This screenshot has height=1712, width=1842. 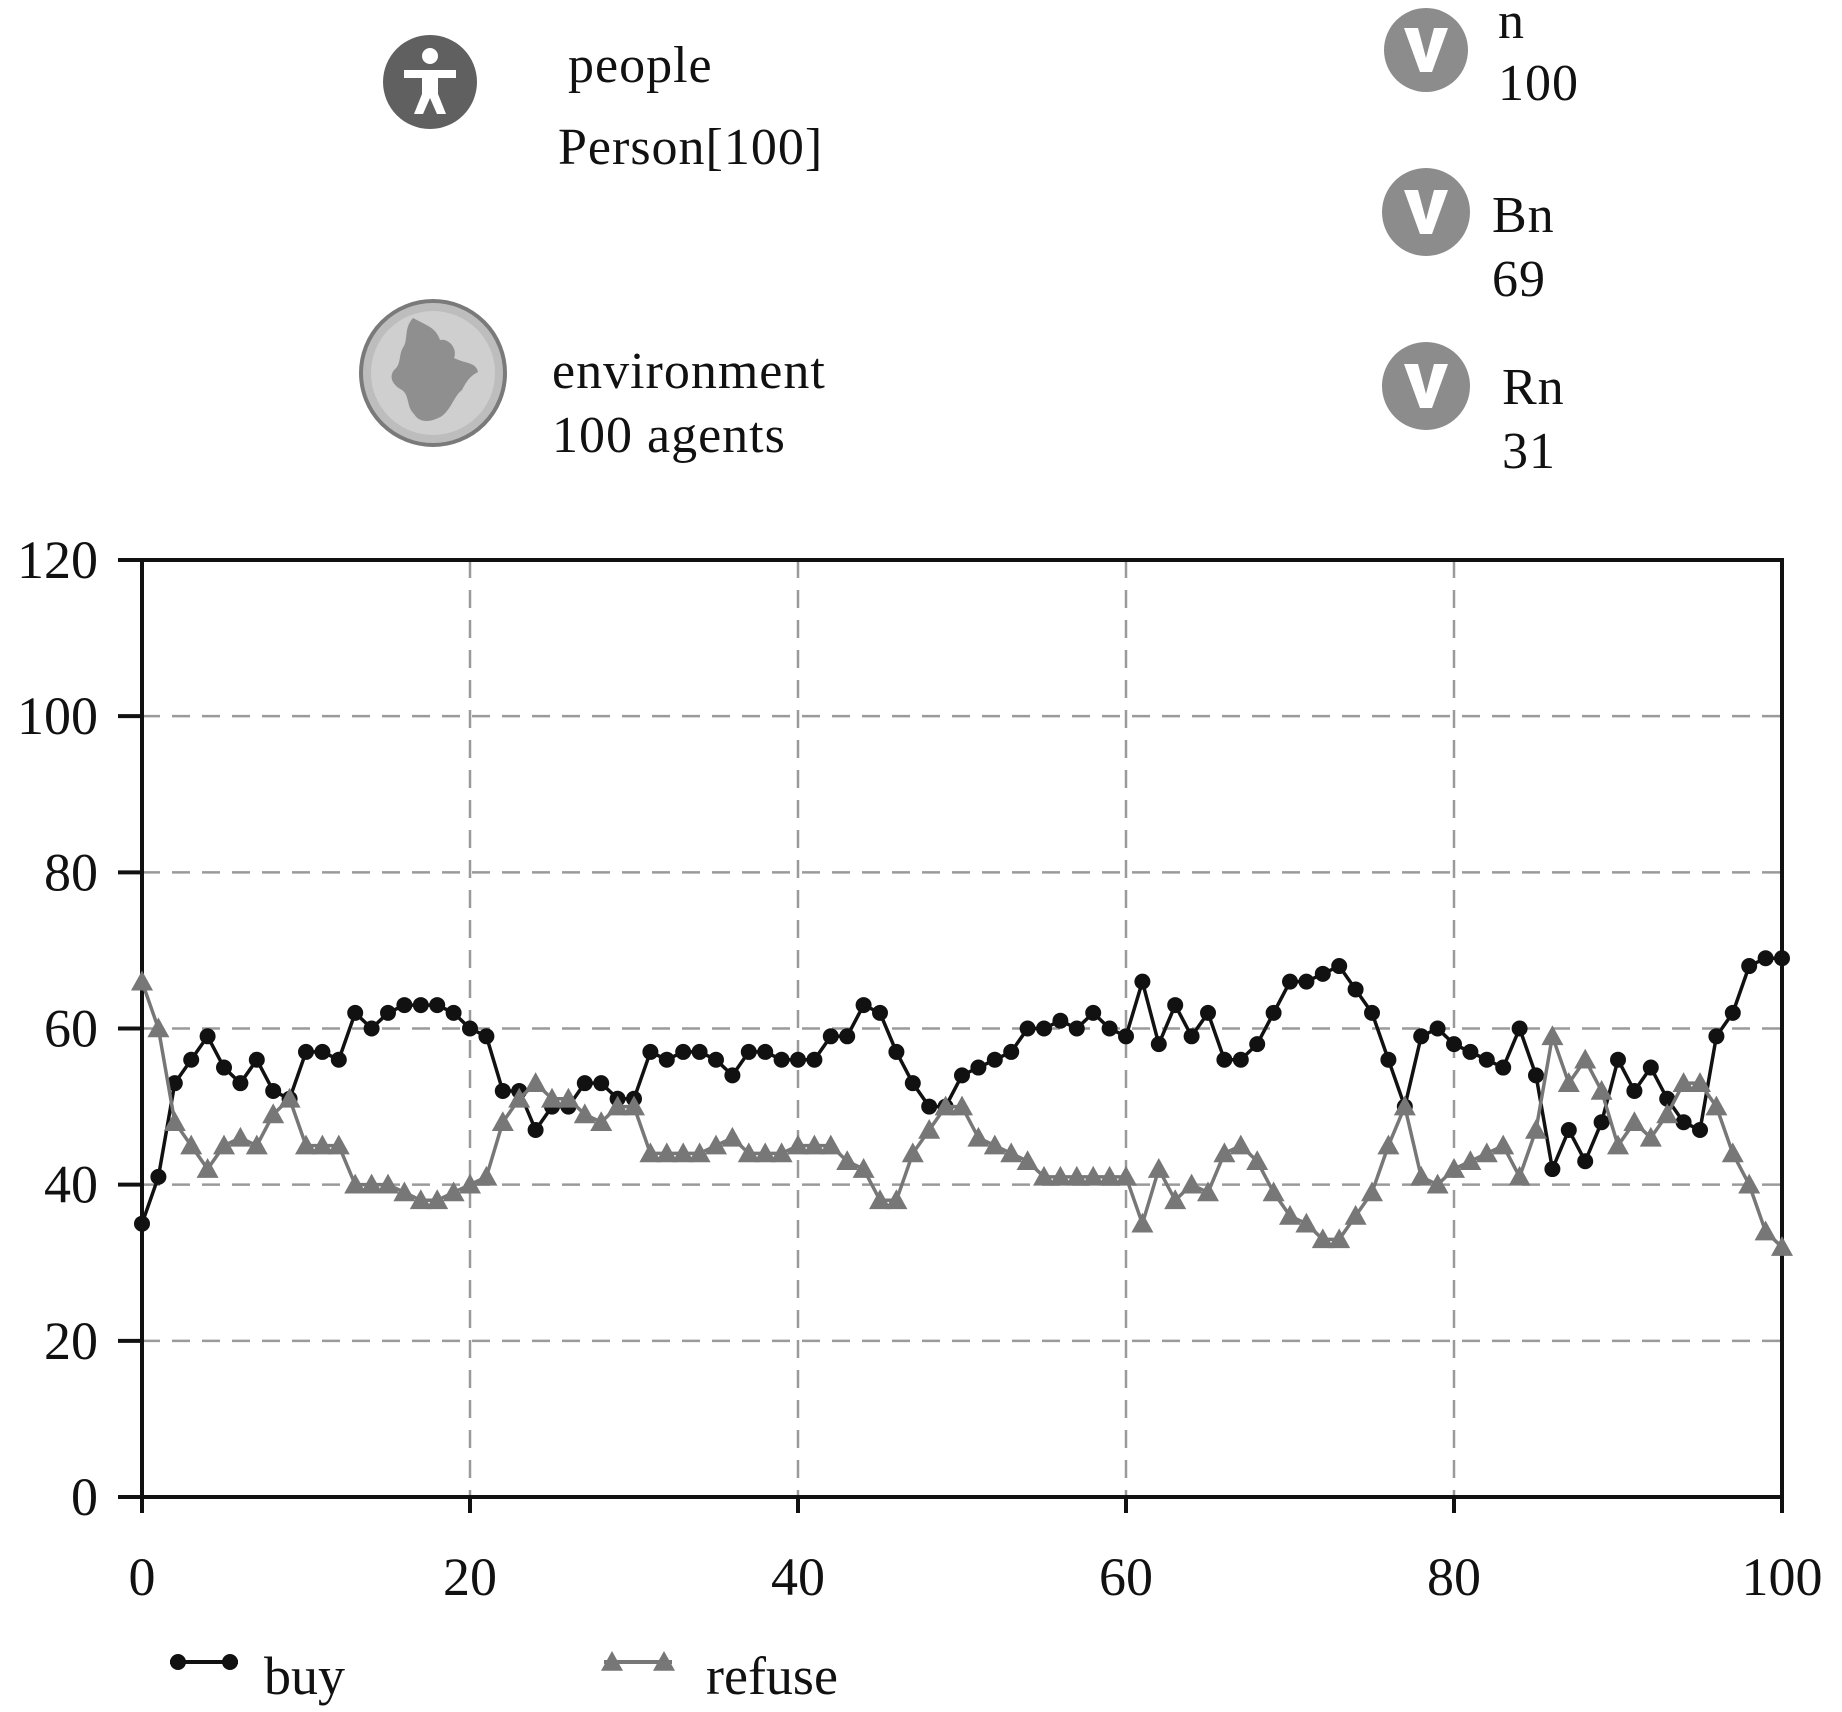 I want to click on legend-label-refuse: refuse, so click(x=772, y=1676).